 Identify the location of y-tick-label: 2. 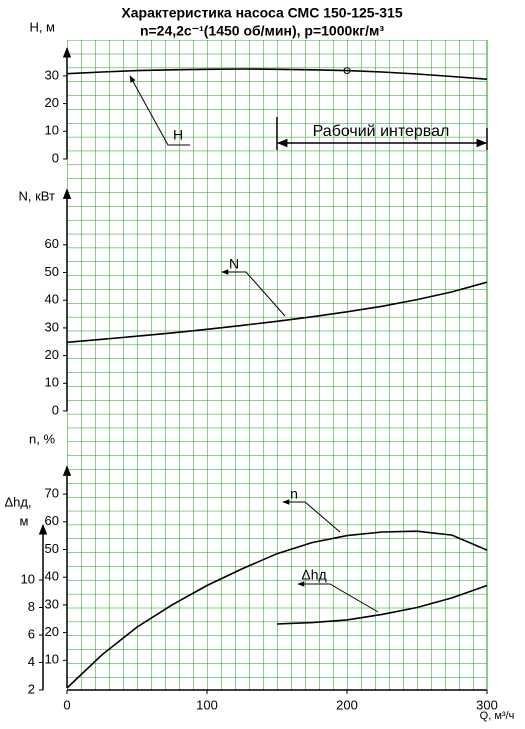
(31, 688).